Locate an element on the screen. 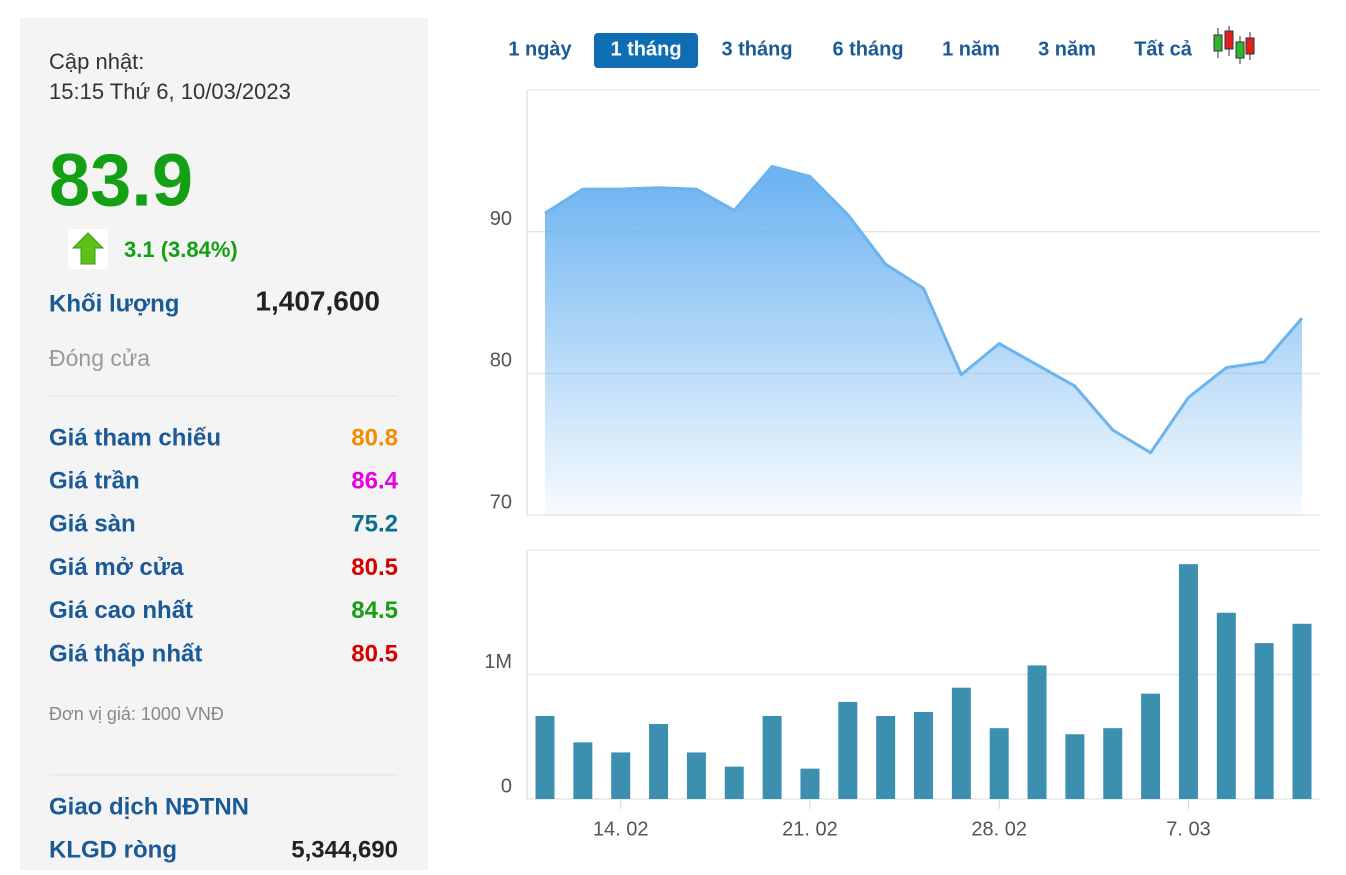  tab: 3 tháng is located at coordinates (756, 49).